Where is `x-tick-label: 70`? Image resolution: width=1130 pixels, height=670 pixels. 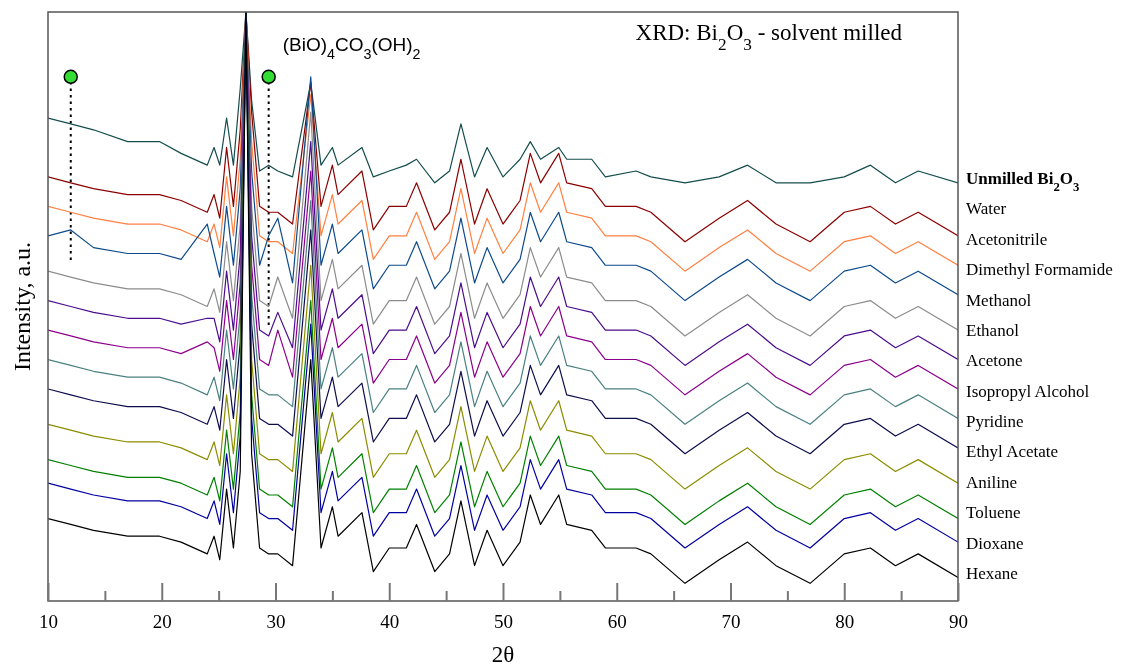
x-tick-label: 70 is located at coordinates (731, 622).